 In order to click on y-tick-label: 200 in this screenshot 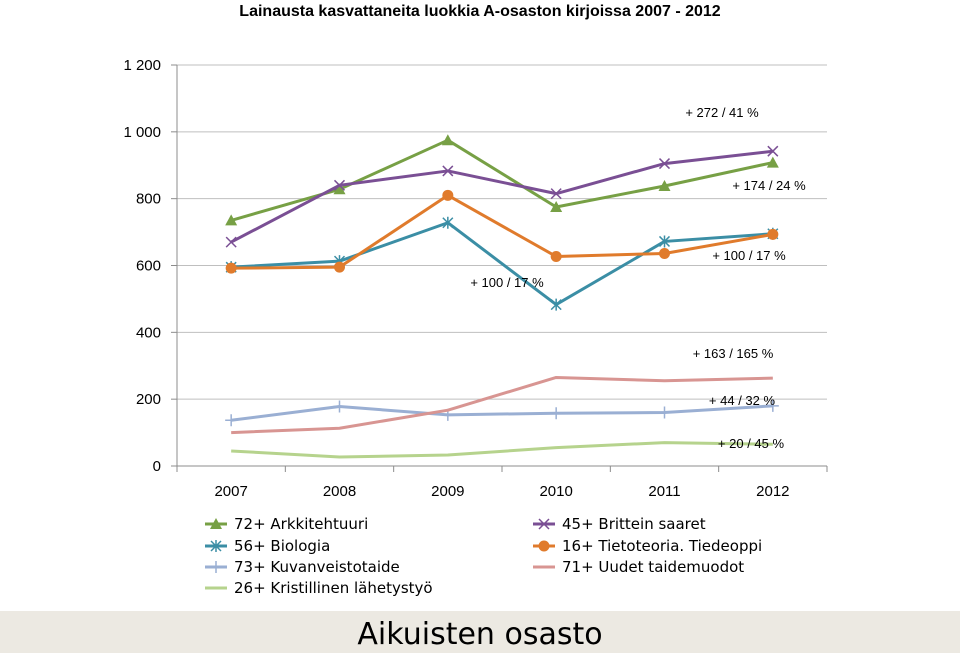, I will do `click(148, 399)`.